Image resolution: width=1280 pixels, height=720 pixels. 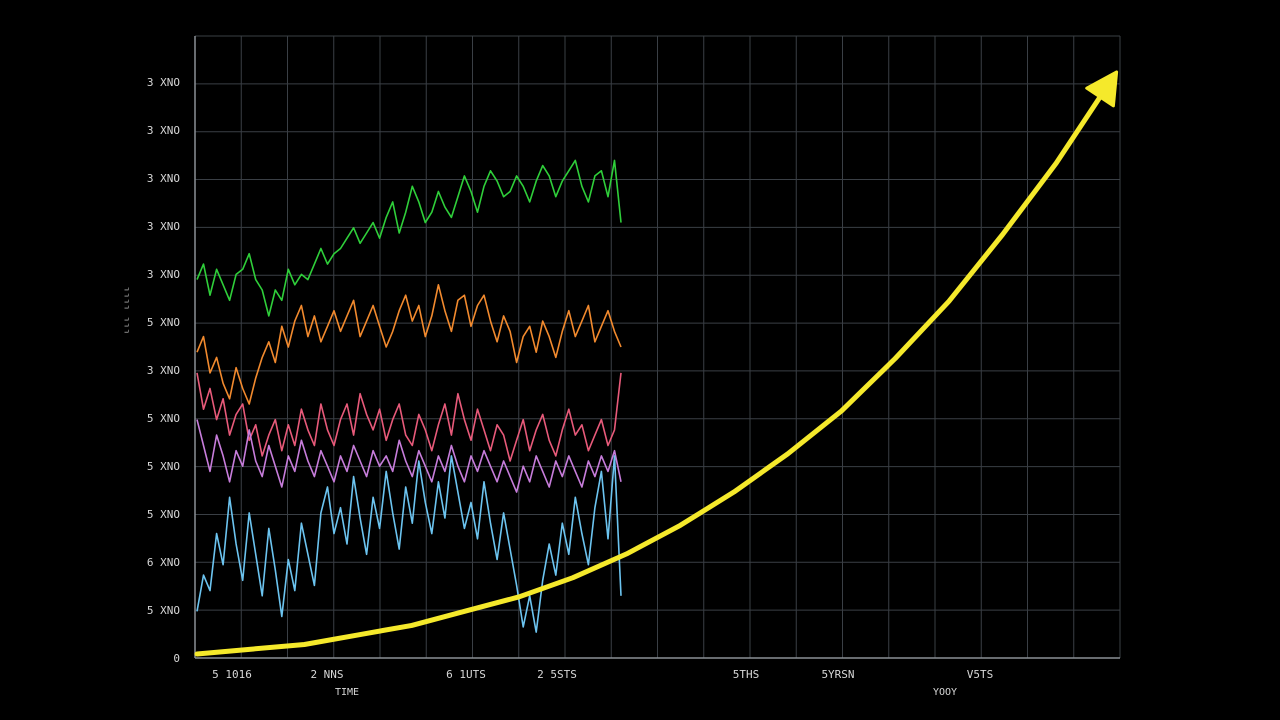 I want to click on x-axis-label: TIME, so click(x=347, y=692).